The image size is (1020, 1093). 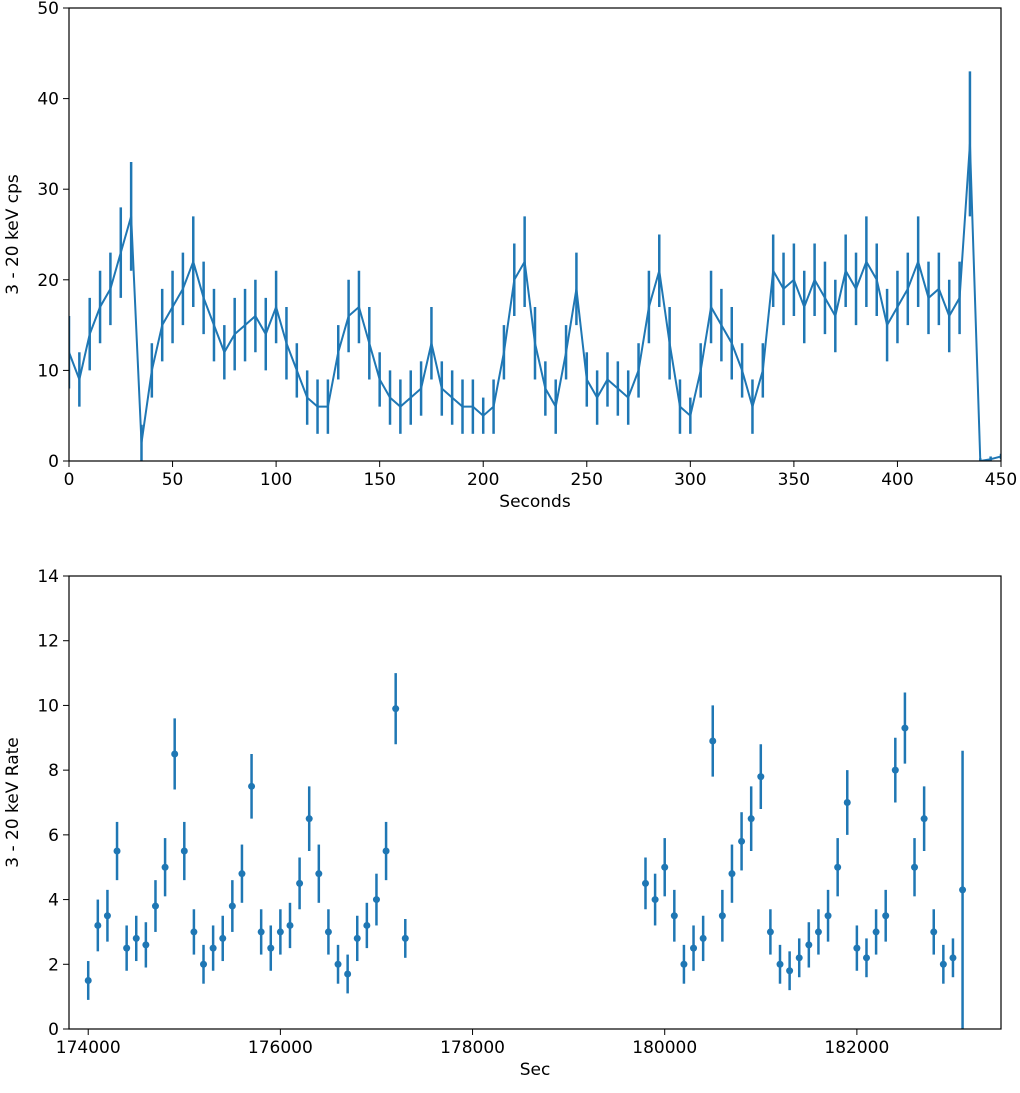 What do you see at coordinates (587, 480) in the screenshot?
I see `x-tick-label: 250` at bounding box center [587, 480].